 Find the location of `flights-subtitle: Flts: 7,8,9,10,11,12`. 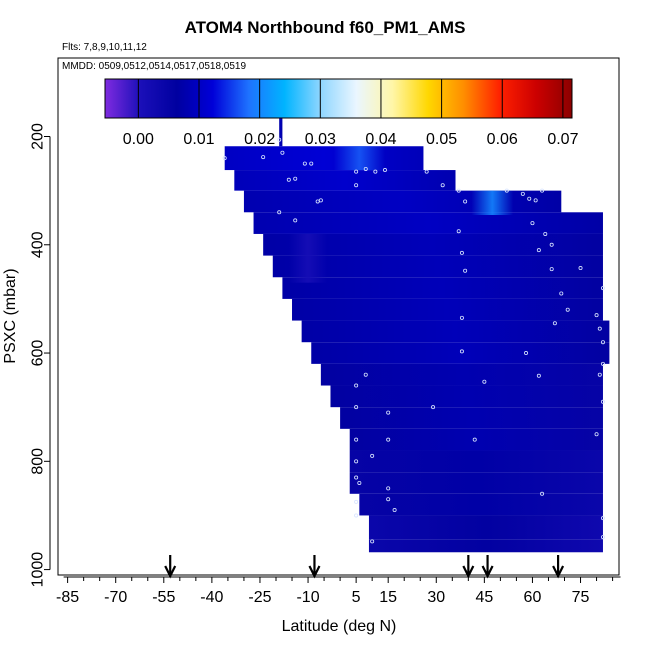

flights-subtitle: Flts: 7,8,9,10,11,12 is located at coordinates (104, 47).